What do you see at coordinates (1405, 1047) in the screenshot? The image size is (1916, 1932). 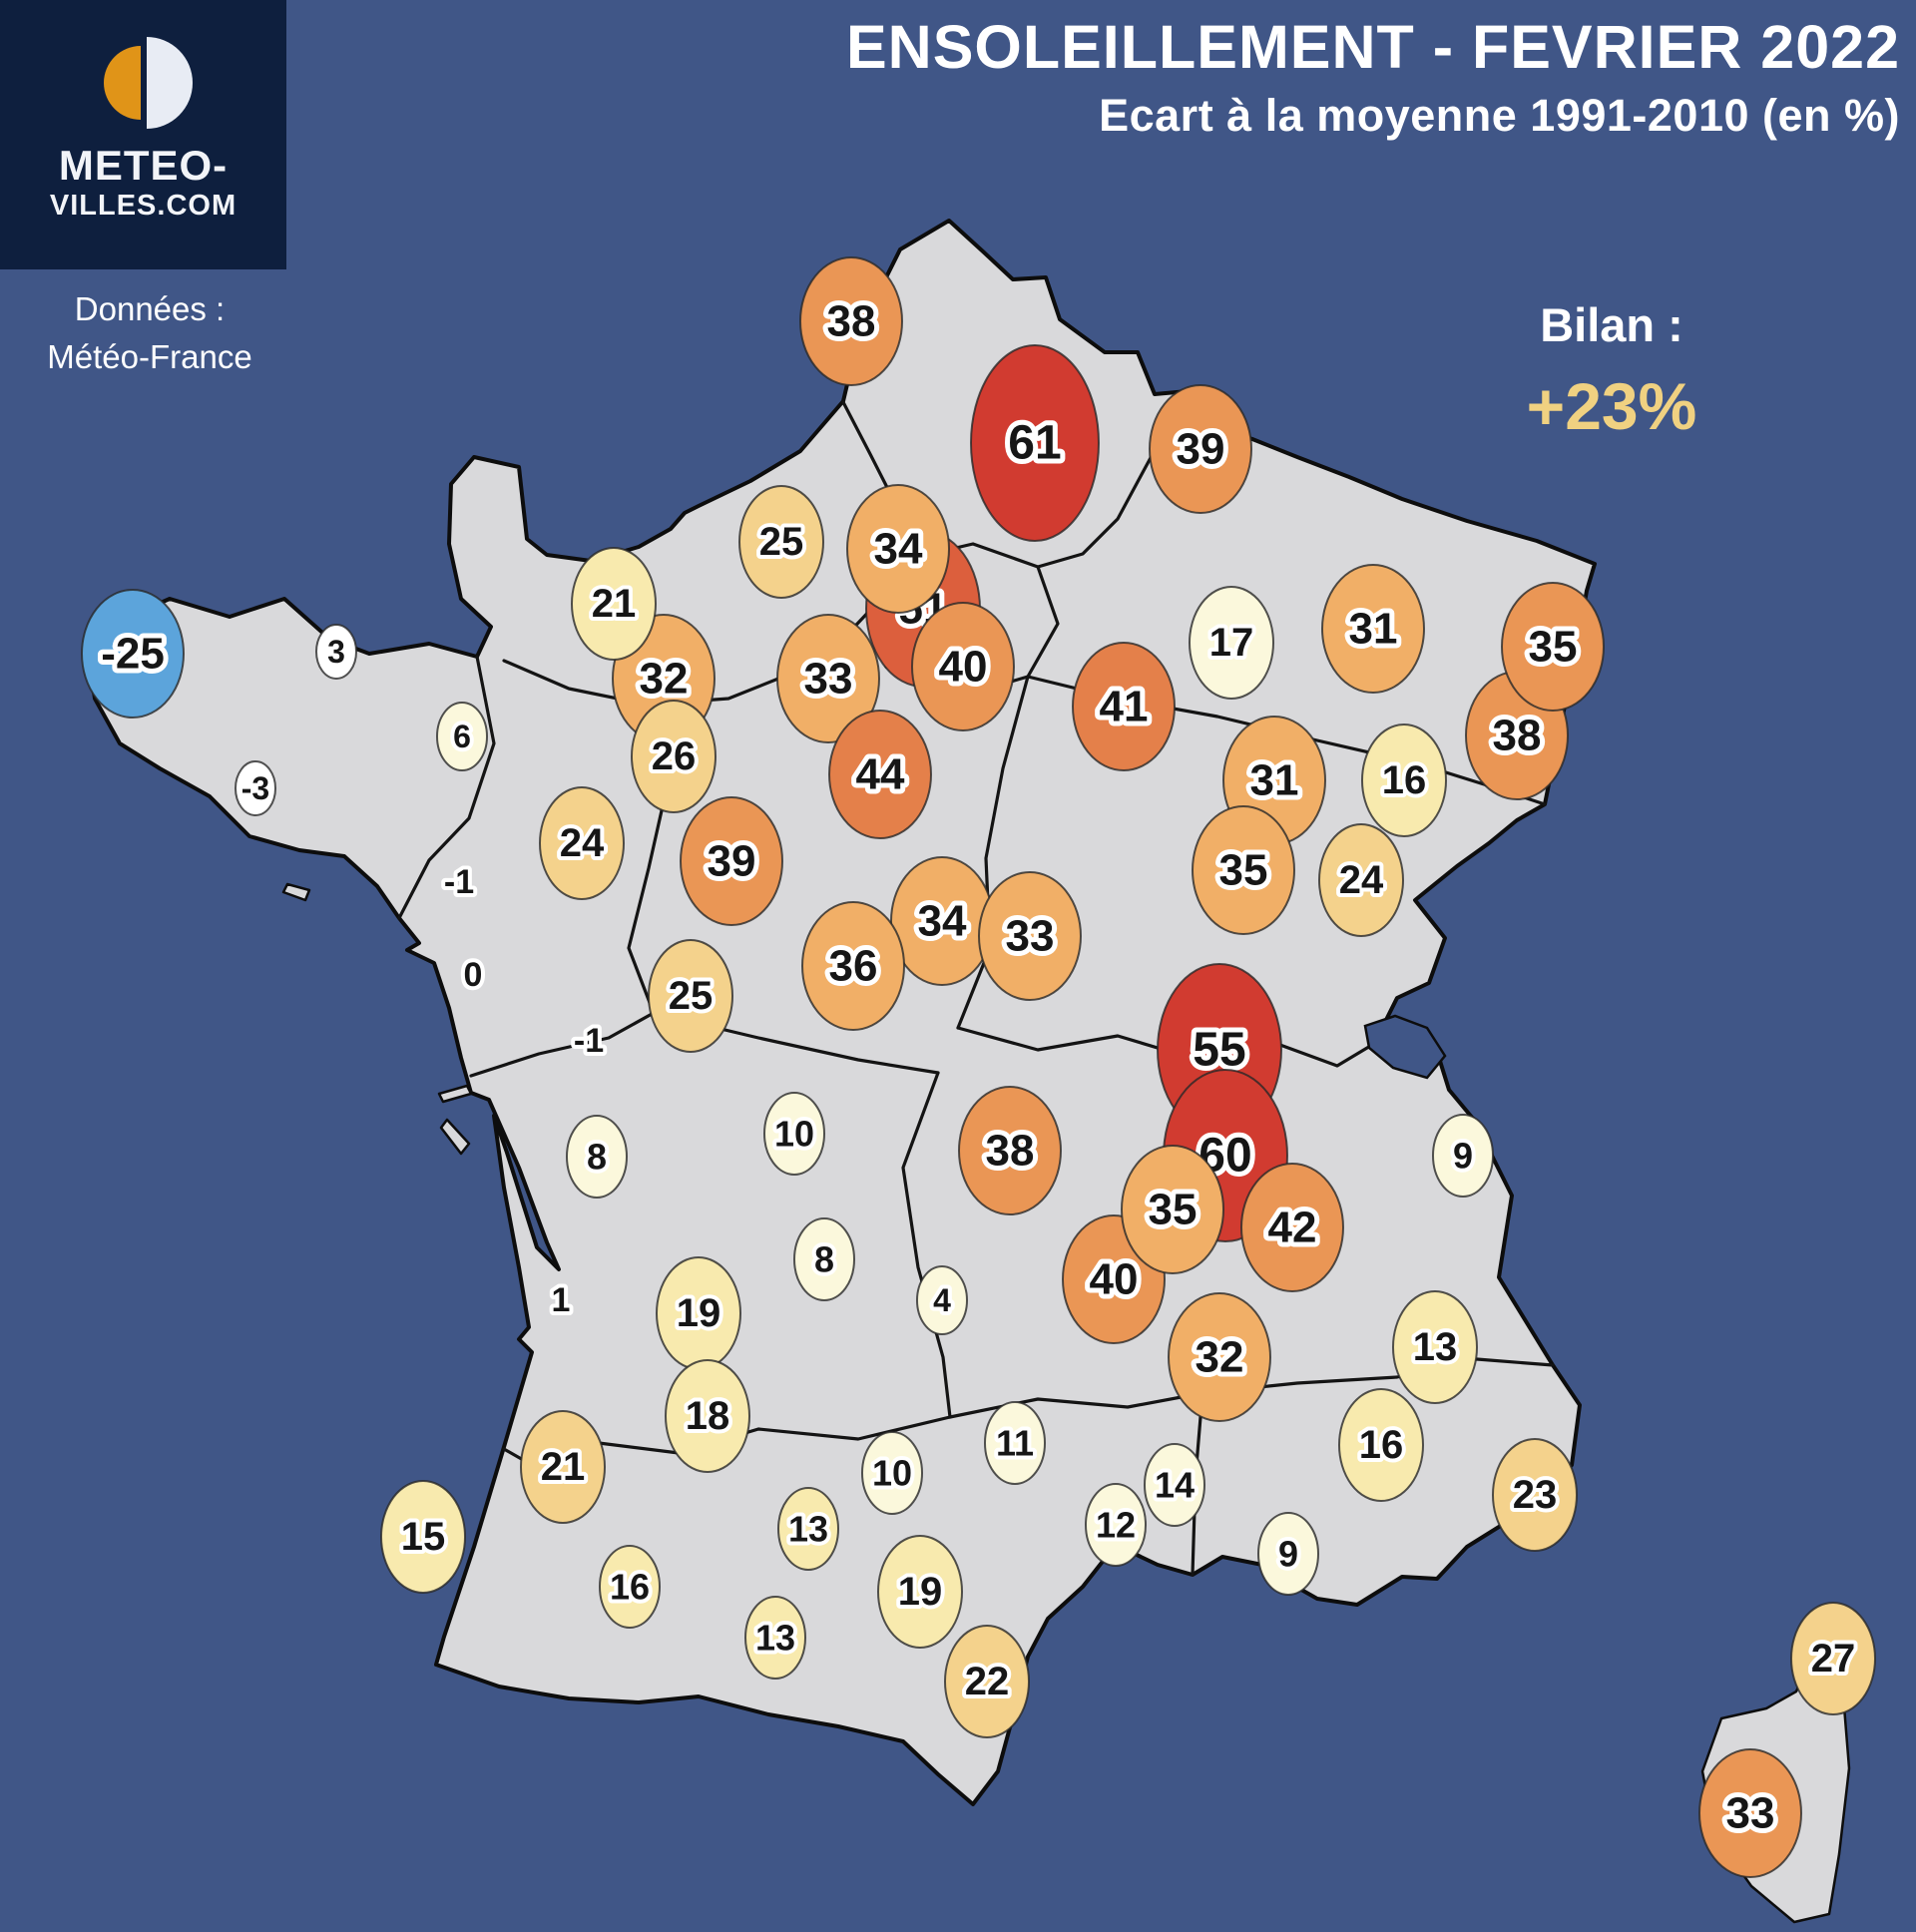 I see `lake-geneva` at bounding box center [1405, 1047].